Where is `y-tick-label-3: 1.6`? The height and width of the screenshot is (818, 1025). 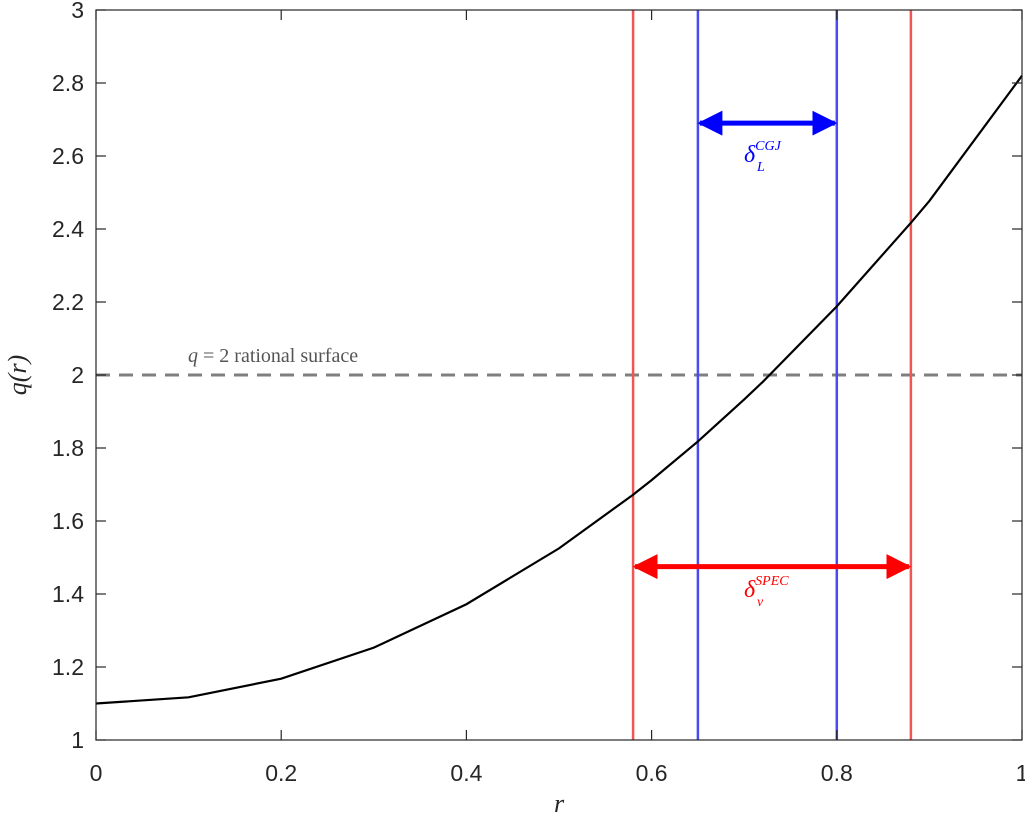
y-tick-label-3: 1.6 is located at coordinates (68, 521).